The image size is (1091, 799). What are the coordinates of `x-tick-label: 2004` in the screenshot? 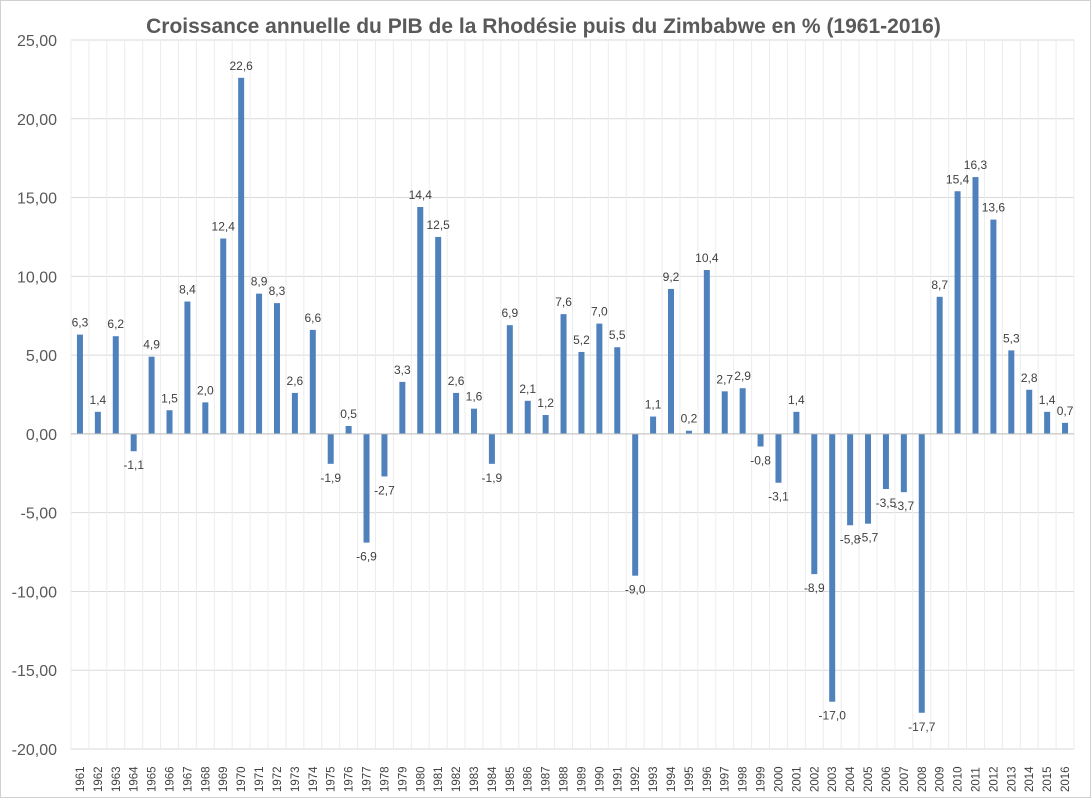 It's located at (851, 779).